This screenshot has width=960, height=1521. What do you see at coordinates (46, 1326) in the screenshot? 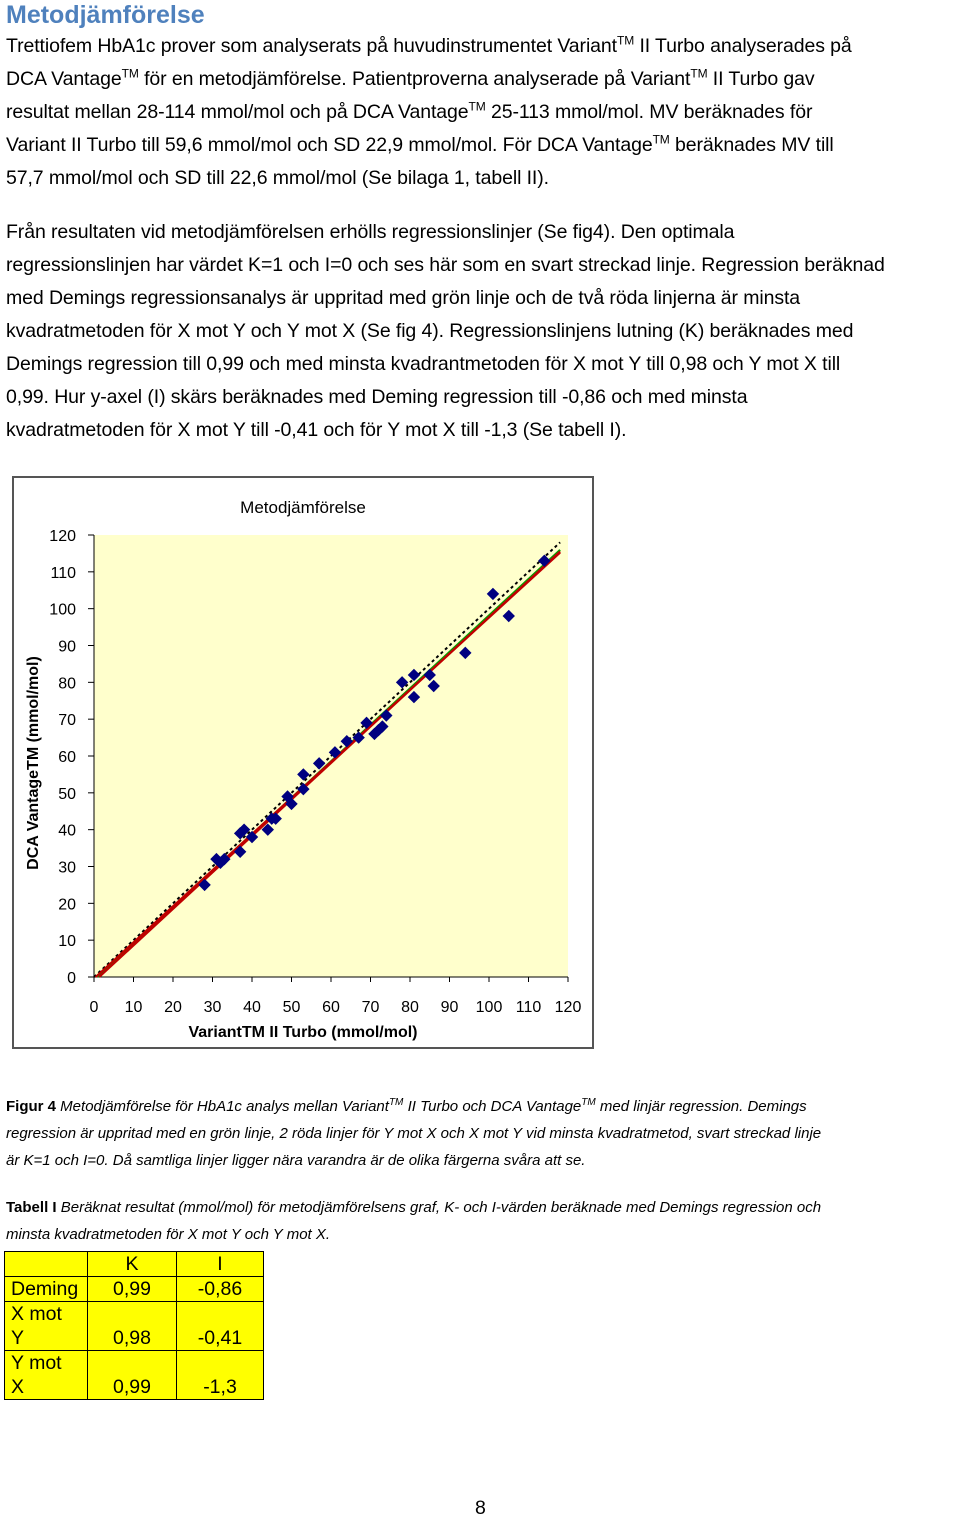
I see `row-label: X mot Y` at bounding box center [46, 1326].